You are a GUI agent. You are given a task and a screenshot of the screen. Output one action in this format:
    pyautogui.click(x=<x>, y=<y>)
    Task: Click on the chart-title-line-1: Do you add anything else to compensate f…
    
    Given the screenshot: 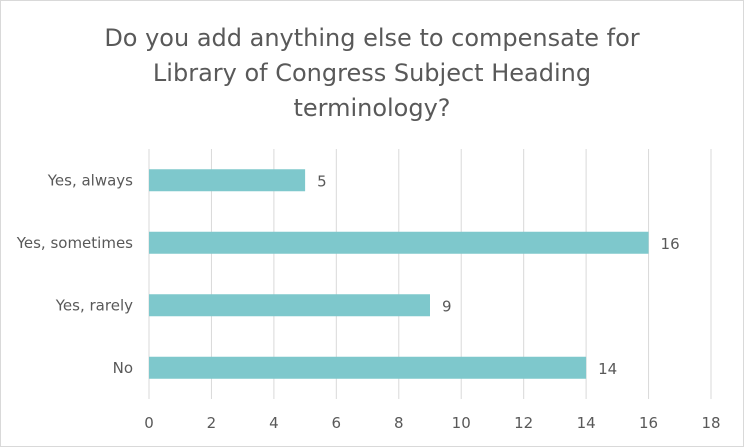 What is the action you would take?
    pyautogui.click(x=372, y=38)
    